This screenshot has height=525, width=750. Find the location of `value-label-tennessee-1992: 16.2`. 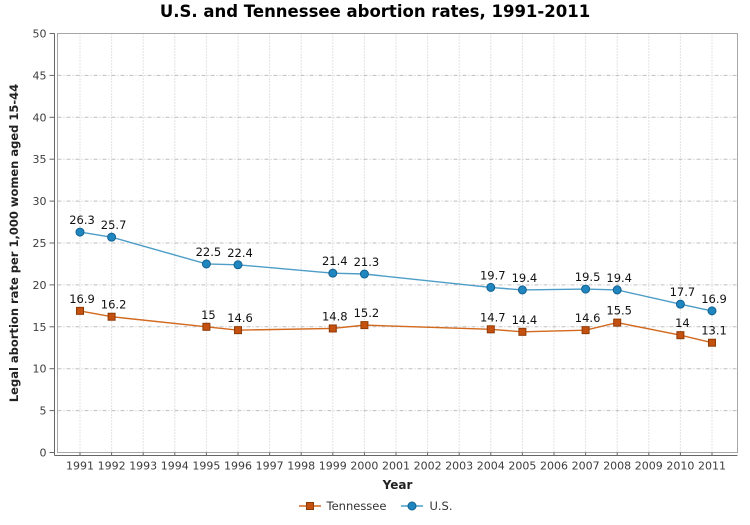

value-label-tennessee-1992: 16.2 is located at coordinates (114, 305).